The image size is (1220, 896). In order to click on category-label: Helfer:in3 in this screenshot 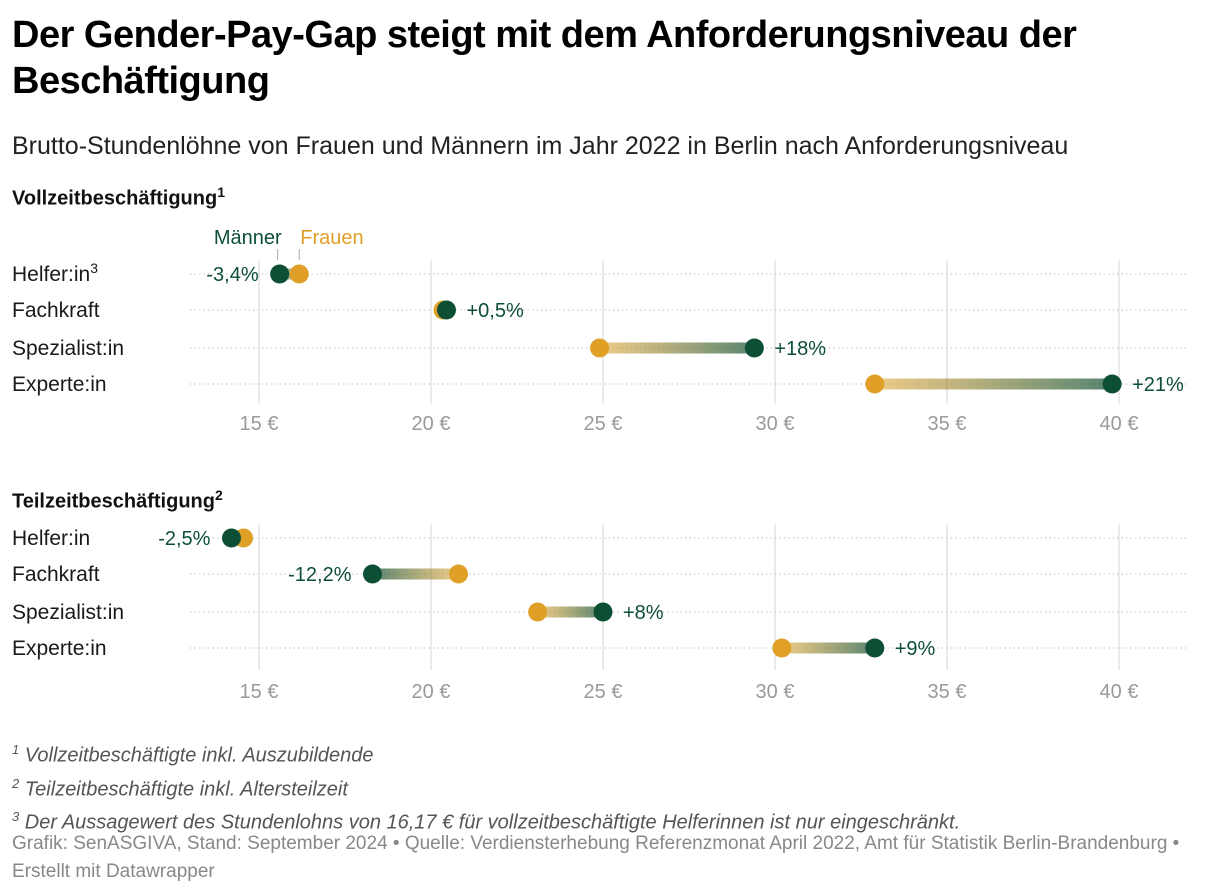, I will do `click(55, 273)`.